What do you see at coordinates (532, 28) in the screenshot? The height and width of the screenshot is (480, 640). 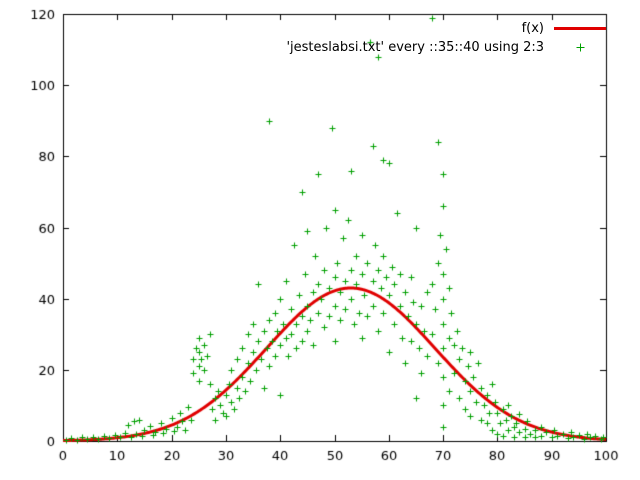 I see `legend-label-fx: f(x)` at bounding box center [532, 28].